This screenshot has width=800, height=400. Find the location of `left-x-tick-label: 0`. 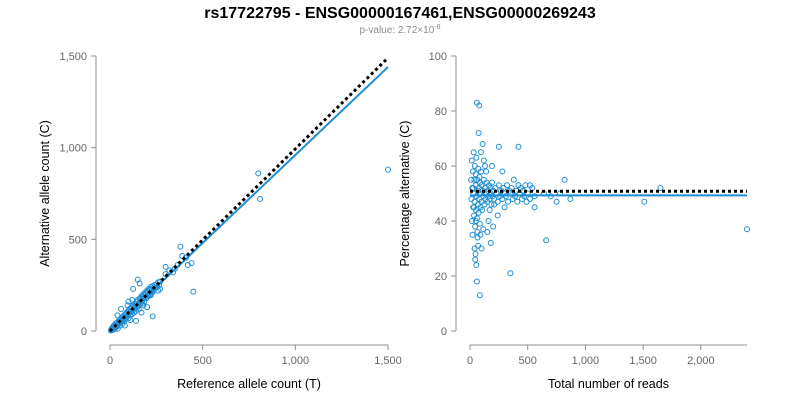

left-x-tick-label: 0 is located at coordinates (110, 361).